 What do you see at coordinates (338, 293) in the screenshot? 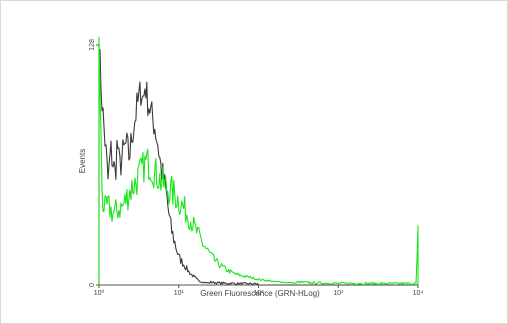
I see `x-tick-label: 10³` at bounding box center [338, 293].